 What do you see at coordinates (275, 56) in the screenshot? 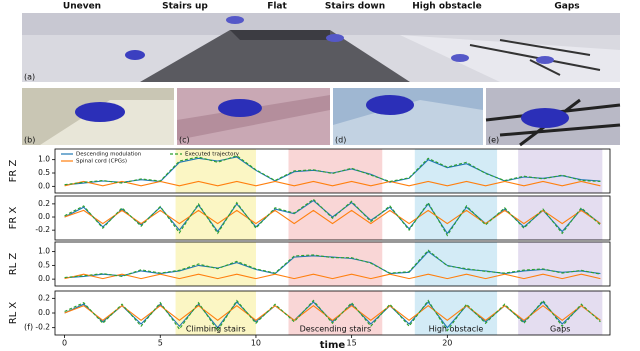
I see `stairs` at bounding box center [275, 56].